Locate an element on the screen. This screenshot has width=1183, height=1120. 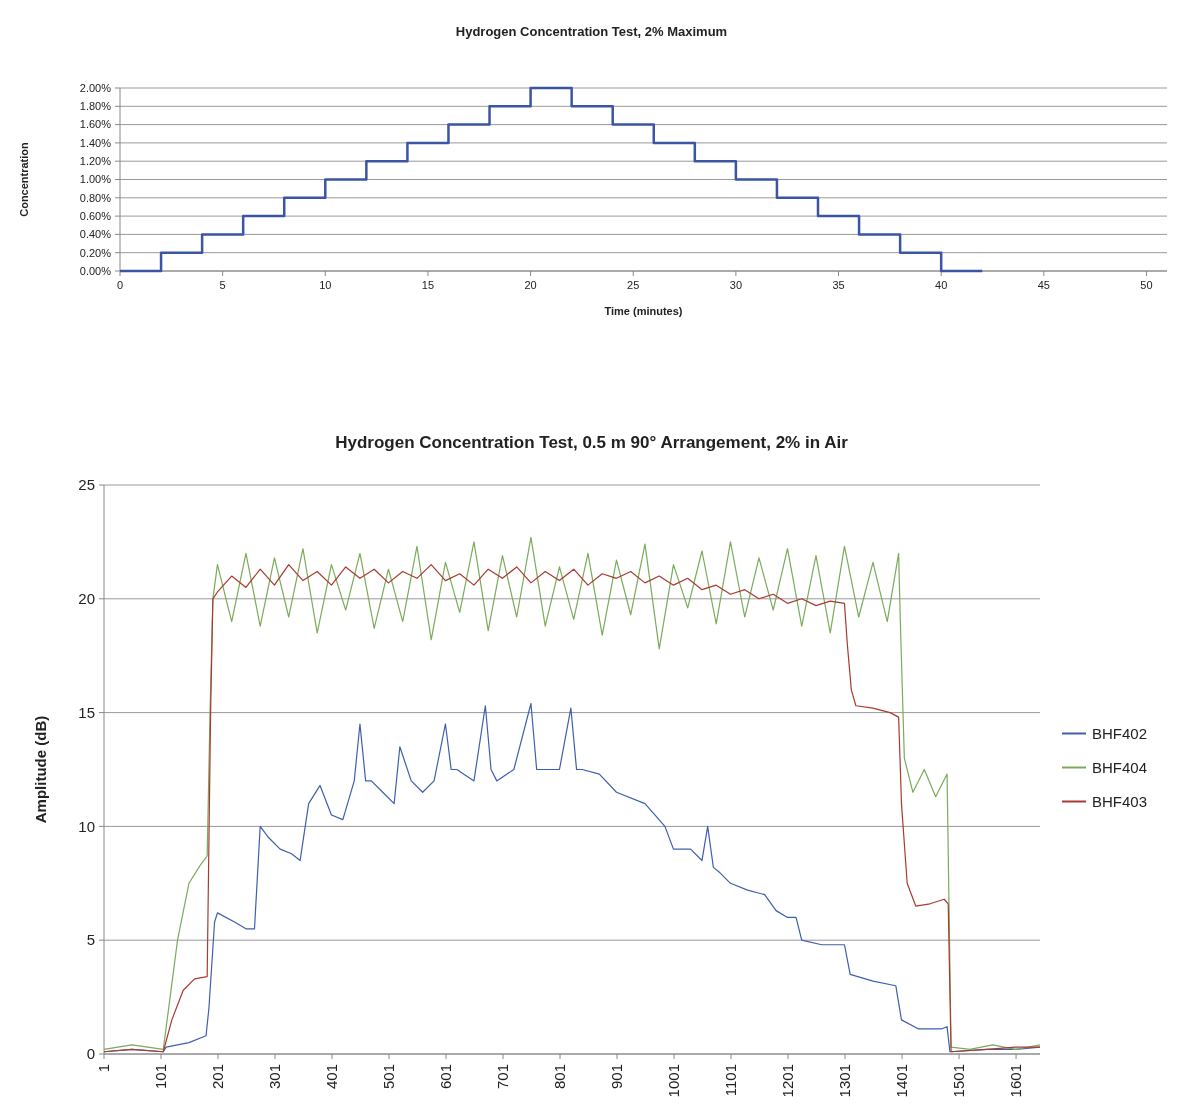
x-tick-label: 701 is located at coordinates (503, 1077).